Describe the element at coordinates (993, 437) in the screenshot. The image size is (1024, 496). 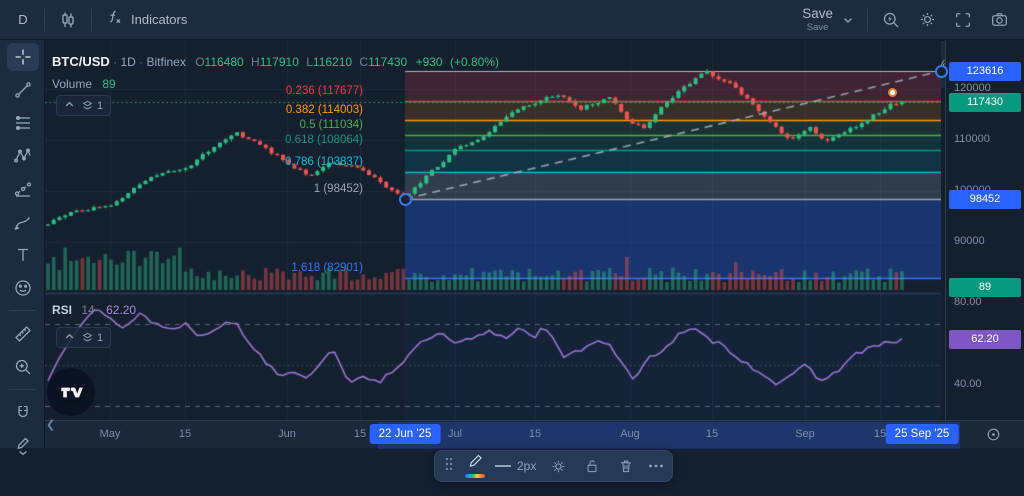
I see `go-to-realtime-button` at that location.